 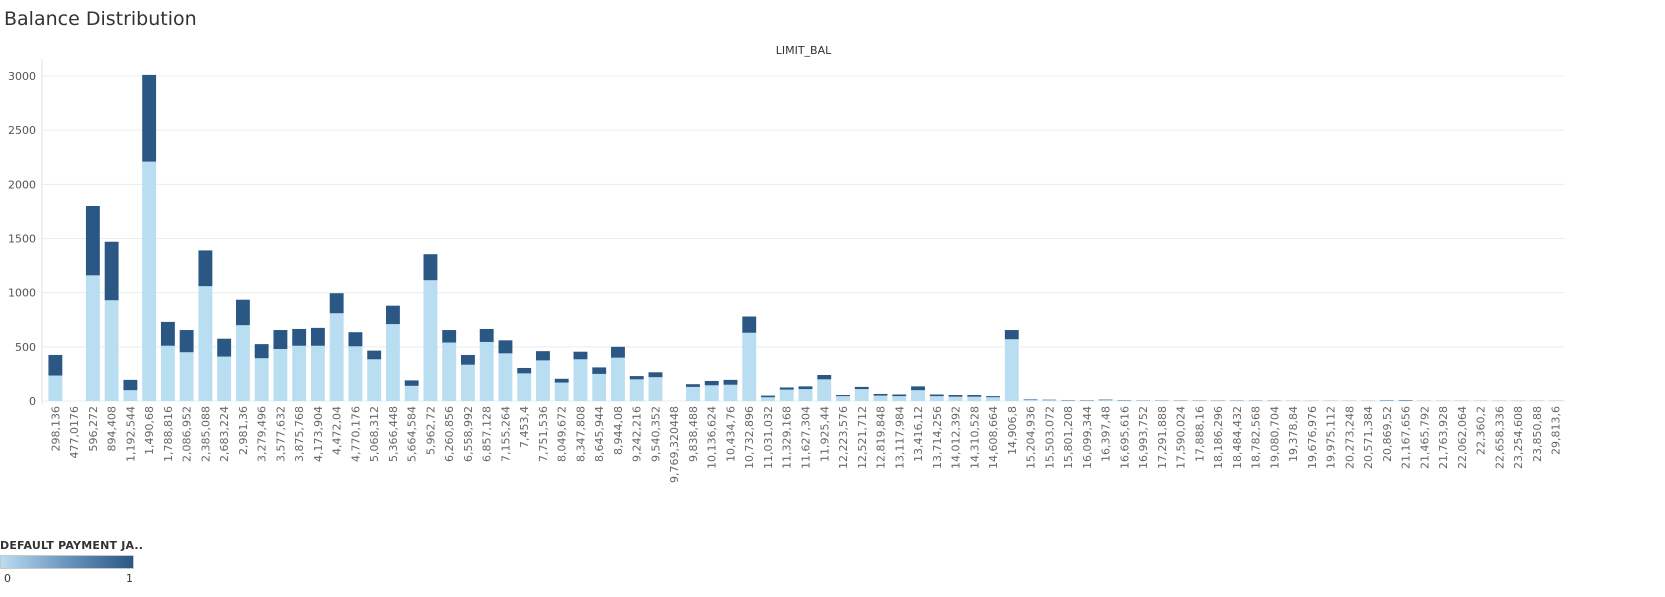 What do you see at coordinates (599, 434) in the screenshot?
I see `x-tick-label: 8,645,944` at bounding box center [599, 434].